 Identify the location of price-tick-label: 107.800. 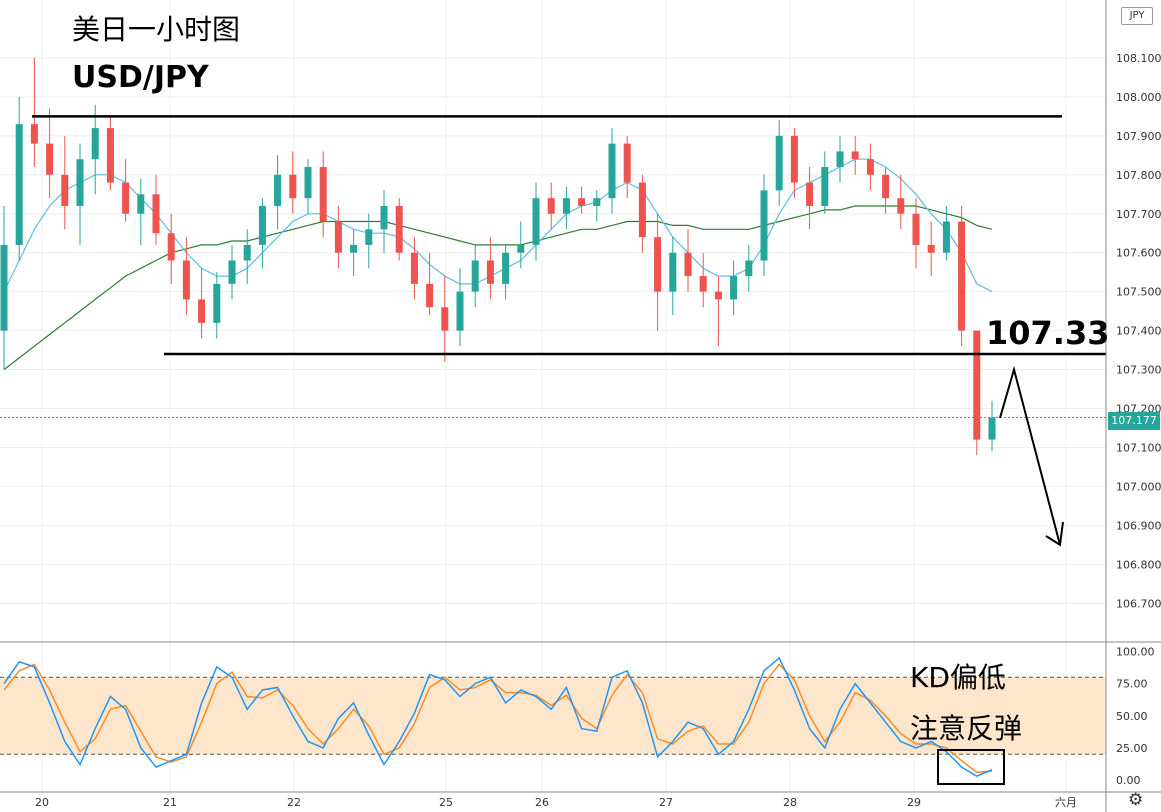
(1138, 175).